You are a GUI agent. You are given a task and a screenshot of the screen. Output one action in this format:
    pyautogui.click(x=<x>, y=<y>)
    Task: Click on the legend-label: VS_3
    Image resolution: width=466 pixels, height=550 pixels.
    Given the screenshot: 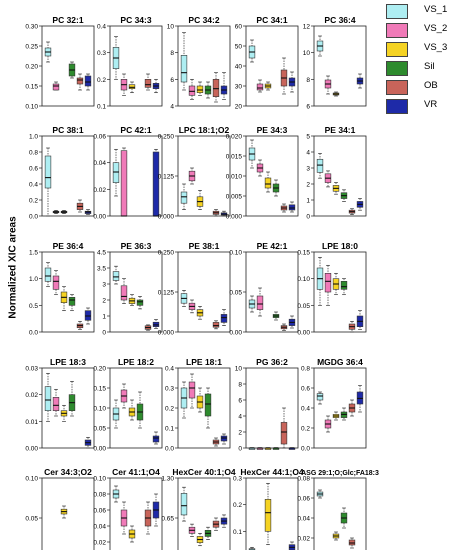 What is the action you would take?
    pyautogui.click(x=436, y=47)
    